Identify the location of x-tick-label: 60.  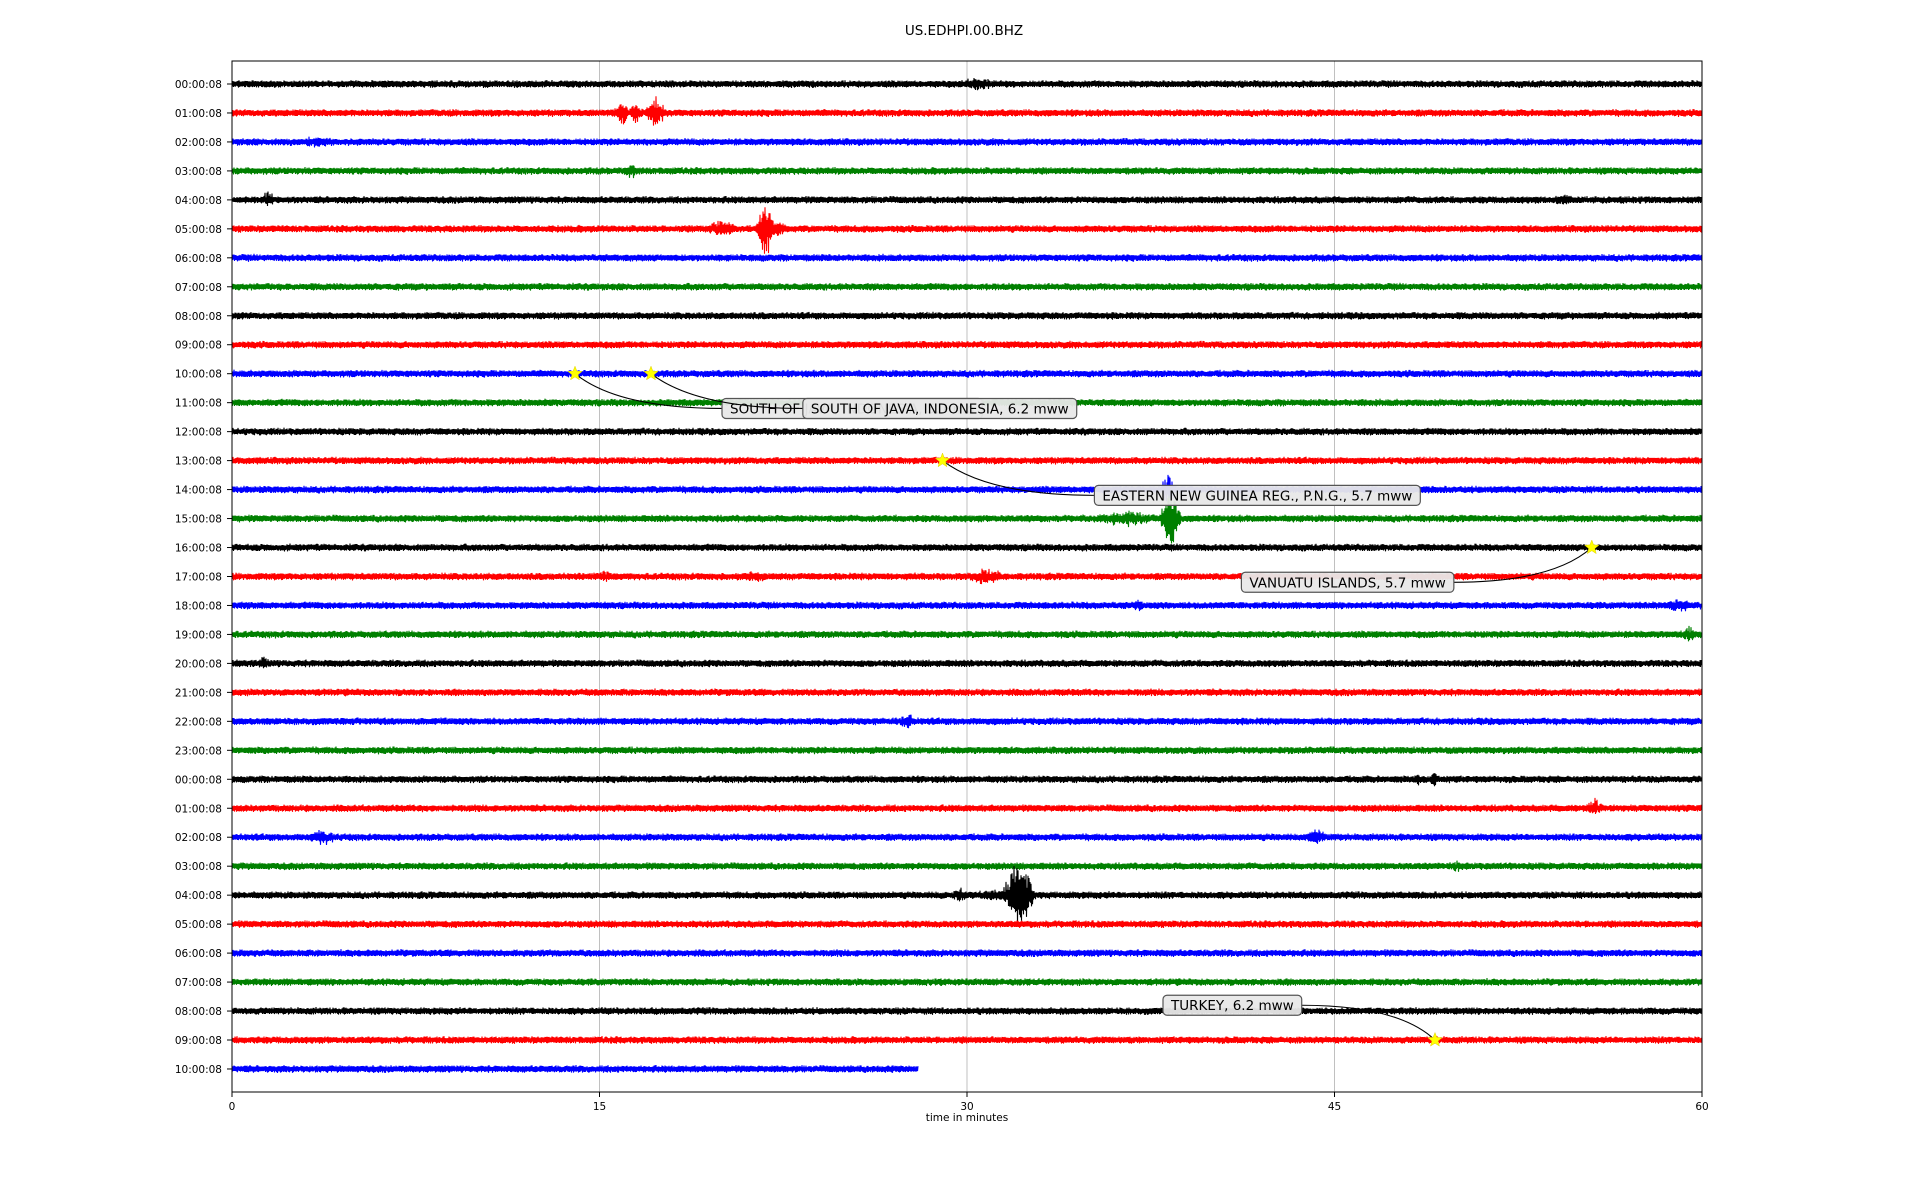
(1701, 1107).